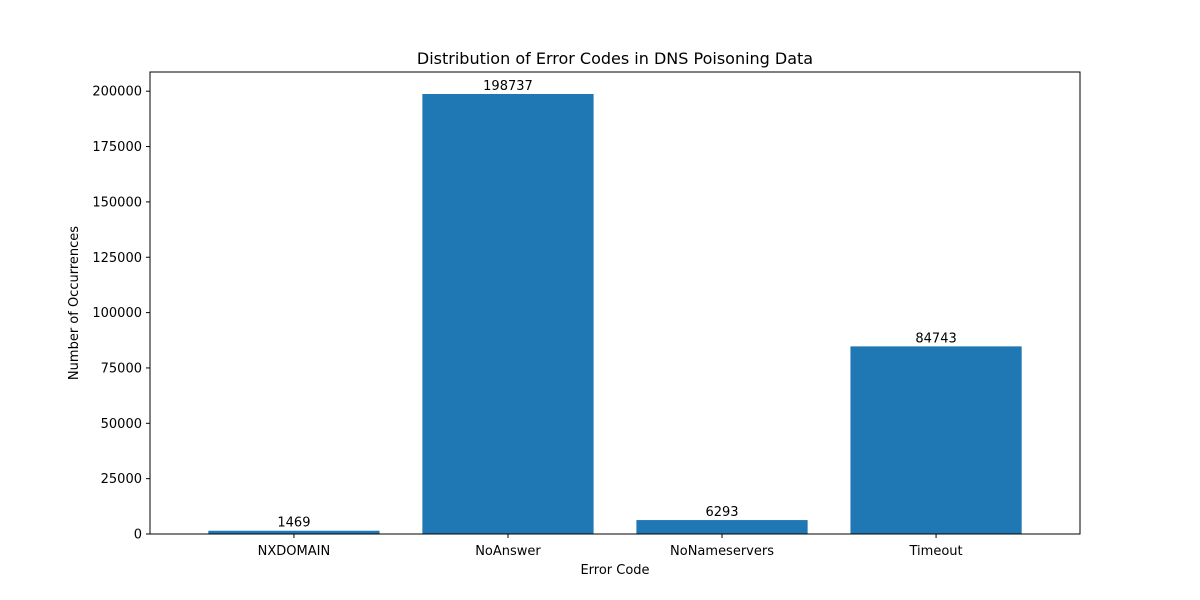  Describe the element at coordinates (935, 338) in the screenshot. I see `data-label-timeout: 84743` at that location.